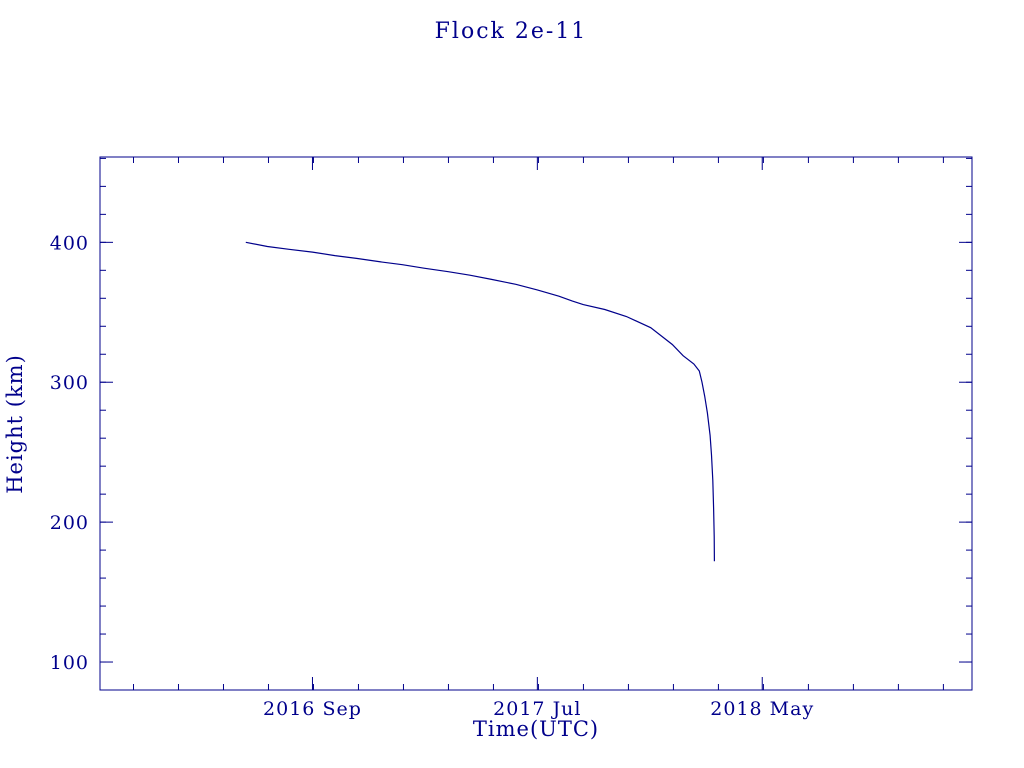 Image resolution: width=1024 pixels, height=768 pixels. Describe the element at coordinates (511, 31) in the screenshot. I see `chart-title: Flock 2e-11` at that location.